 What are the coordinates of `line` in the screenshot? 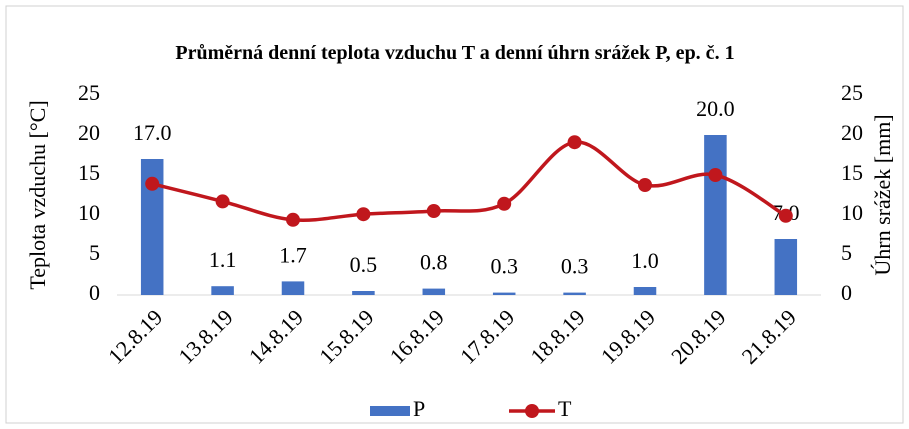 It's located at (469, 181).